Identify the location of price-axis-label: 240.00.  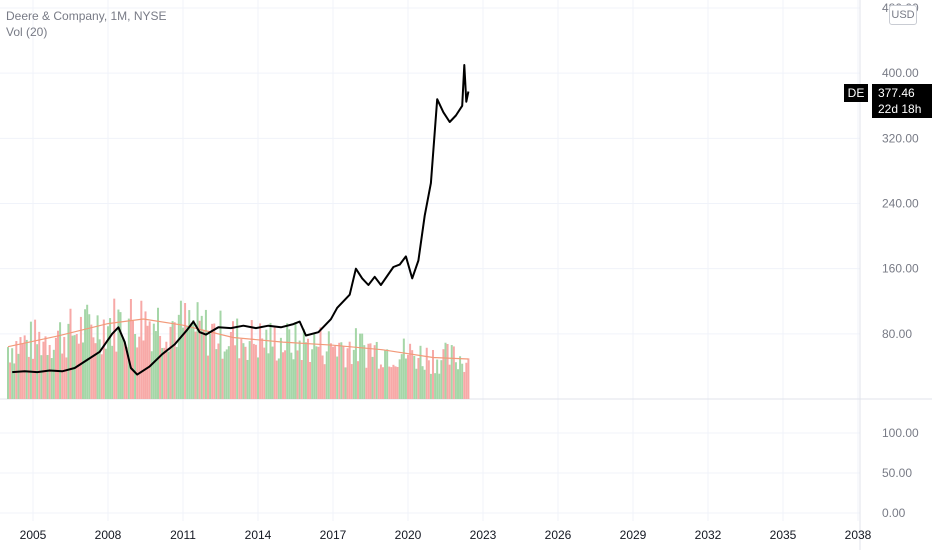
(900, 204).